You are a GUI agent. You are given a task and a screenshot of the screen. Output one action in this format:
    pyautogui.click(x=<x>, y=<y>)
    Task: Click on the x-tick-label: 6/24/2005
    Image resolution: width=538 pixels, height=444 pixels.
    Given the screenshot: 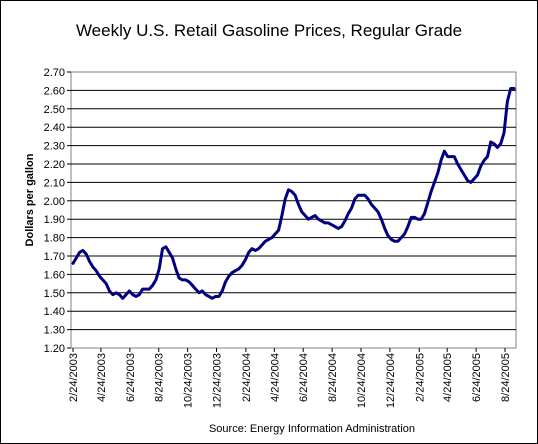 What is the action you would take?
    pyautogui.click(x=477, y=377)
    